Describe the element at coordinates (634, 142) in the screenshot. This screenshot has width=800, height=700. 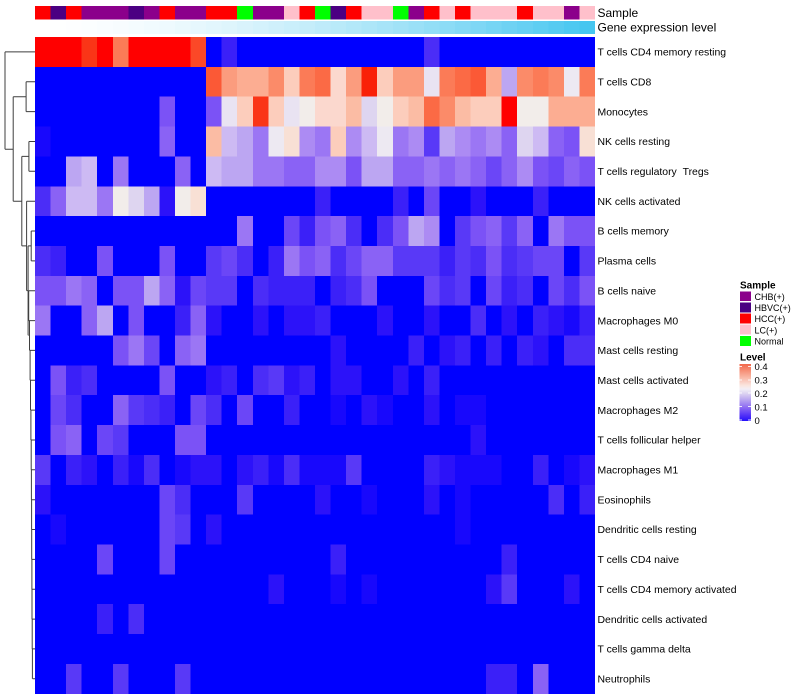
I see `svg-text: NK cells resting` at that location.